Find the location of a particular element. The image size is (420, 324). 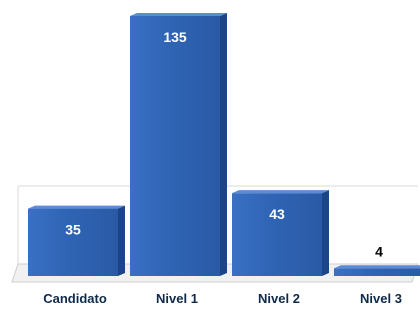

data-label: 135 is located at coordinates (175, 37).